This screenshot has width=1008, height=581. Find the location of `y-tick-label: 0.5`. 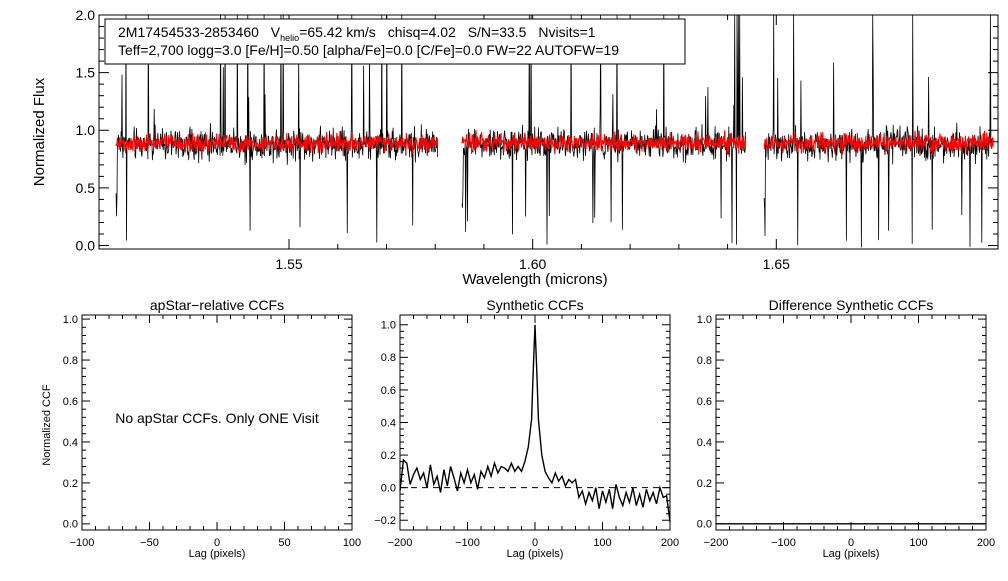

y-tick-label: 0.5 is located at coordinates (86, 188).